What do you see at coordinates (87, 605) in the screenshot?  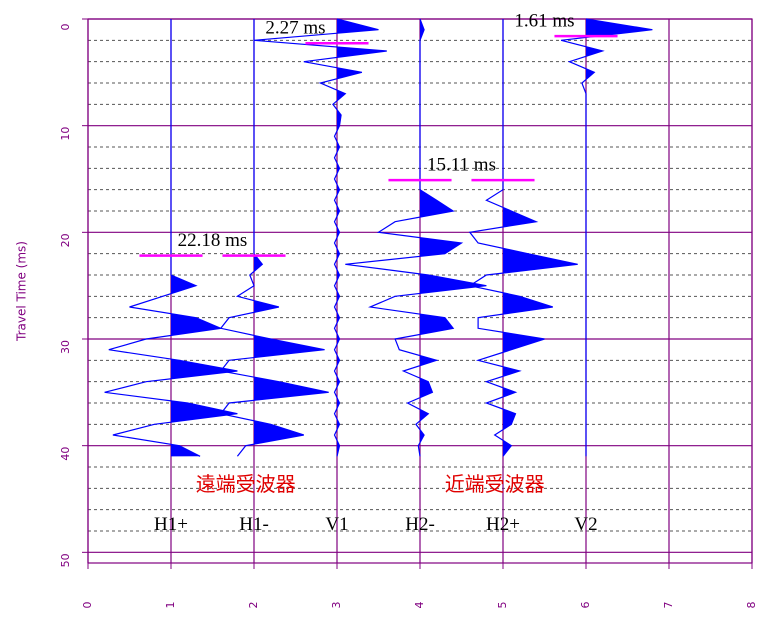 I see `x-tick-label: 0` at bounding box center [87, 605].